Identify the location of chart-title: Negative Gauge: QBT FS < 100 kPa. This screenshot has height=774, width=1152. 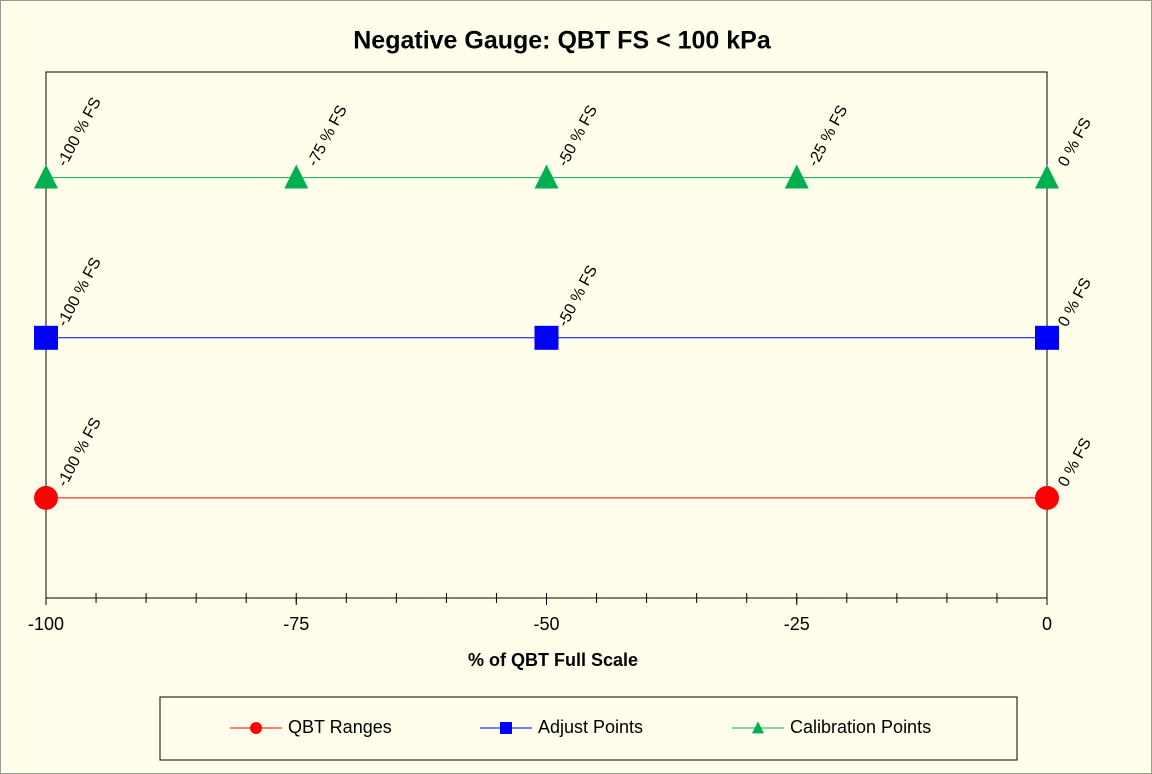
(562, 41).